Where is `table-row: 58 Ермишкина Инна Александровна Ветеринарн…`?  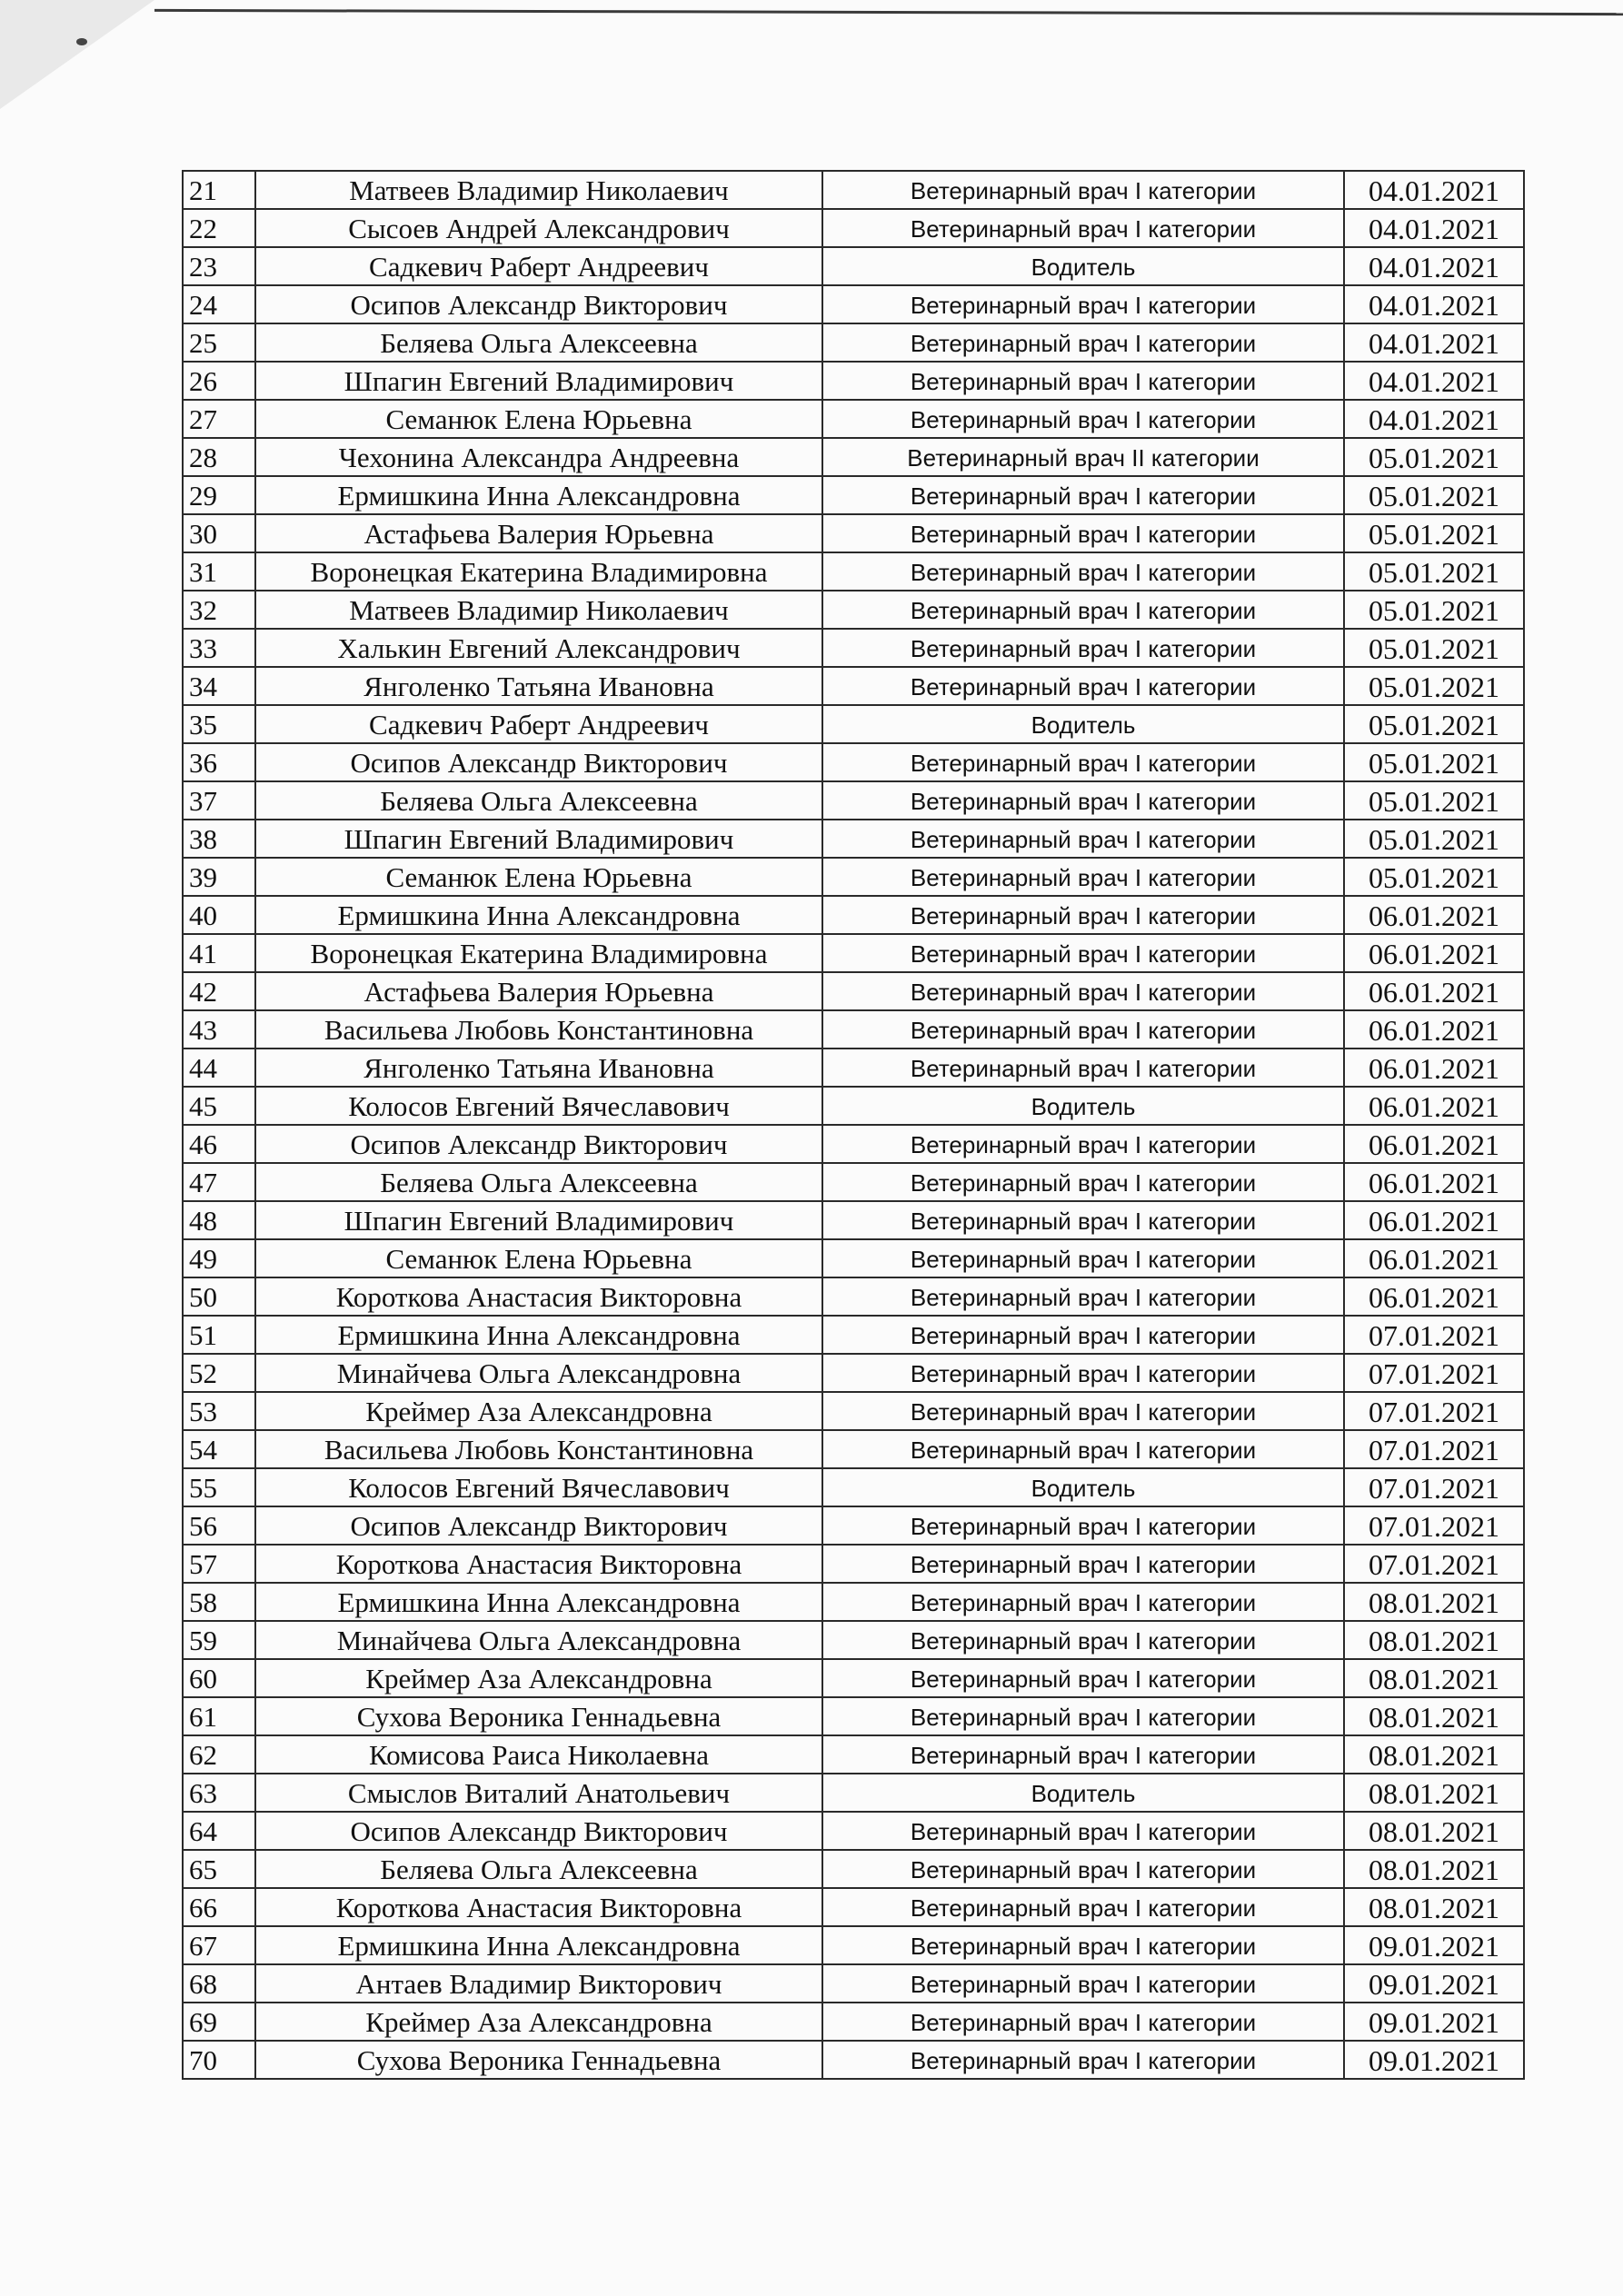
table-row: 58 Ермишкина Инна Александровна Ветеринарн… is located at coordinates (854, 1602).